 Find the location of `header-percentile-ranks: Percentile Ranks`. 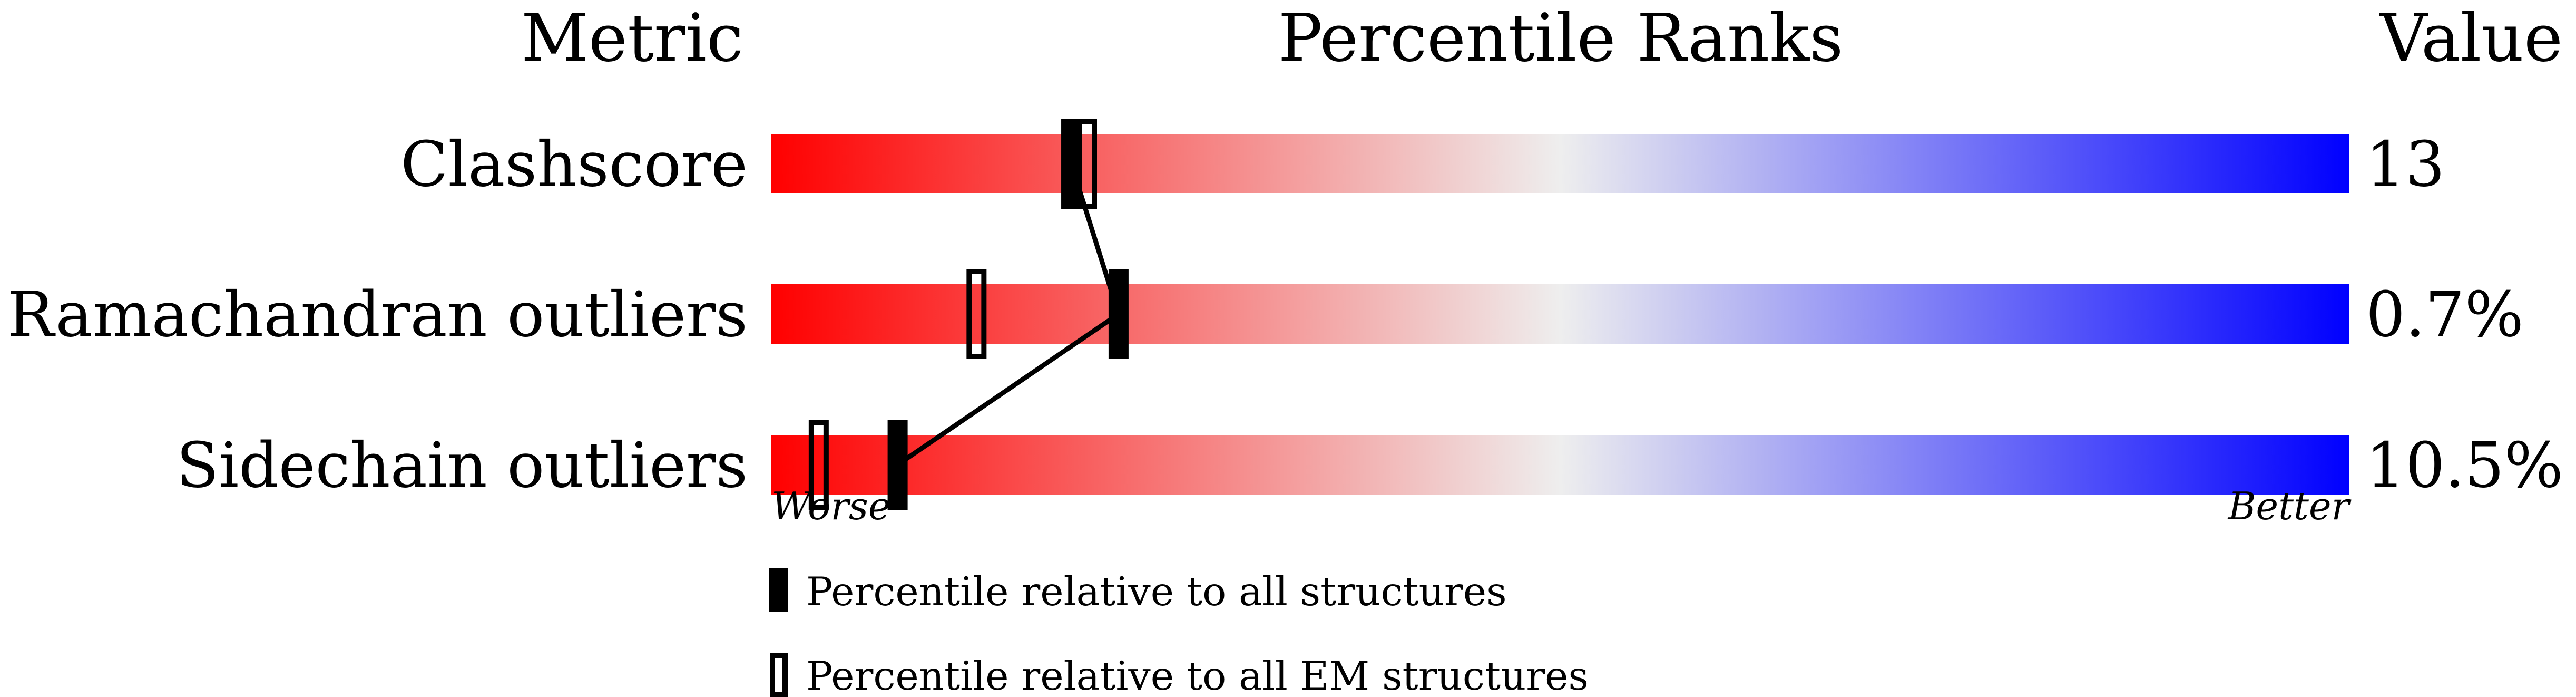

header-percentile-ranks: Percentile Ranks is located at coordinates (1561, 38).